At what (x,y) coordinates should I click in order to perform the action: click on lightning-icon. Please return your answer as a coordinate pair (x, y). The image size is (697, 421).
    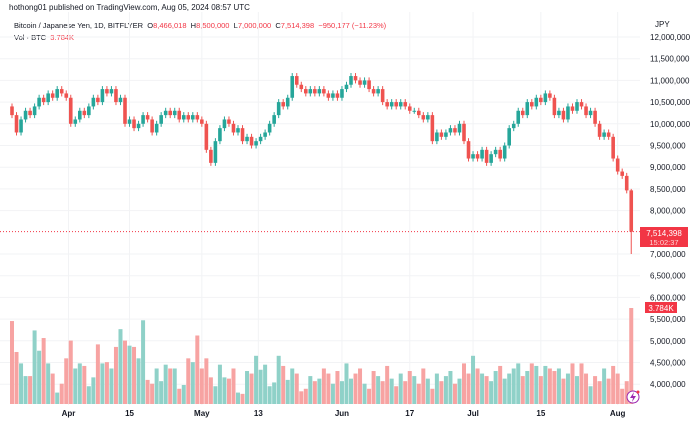
    Looking at the image, I should click on (633, 397).